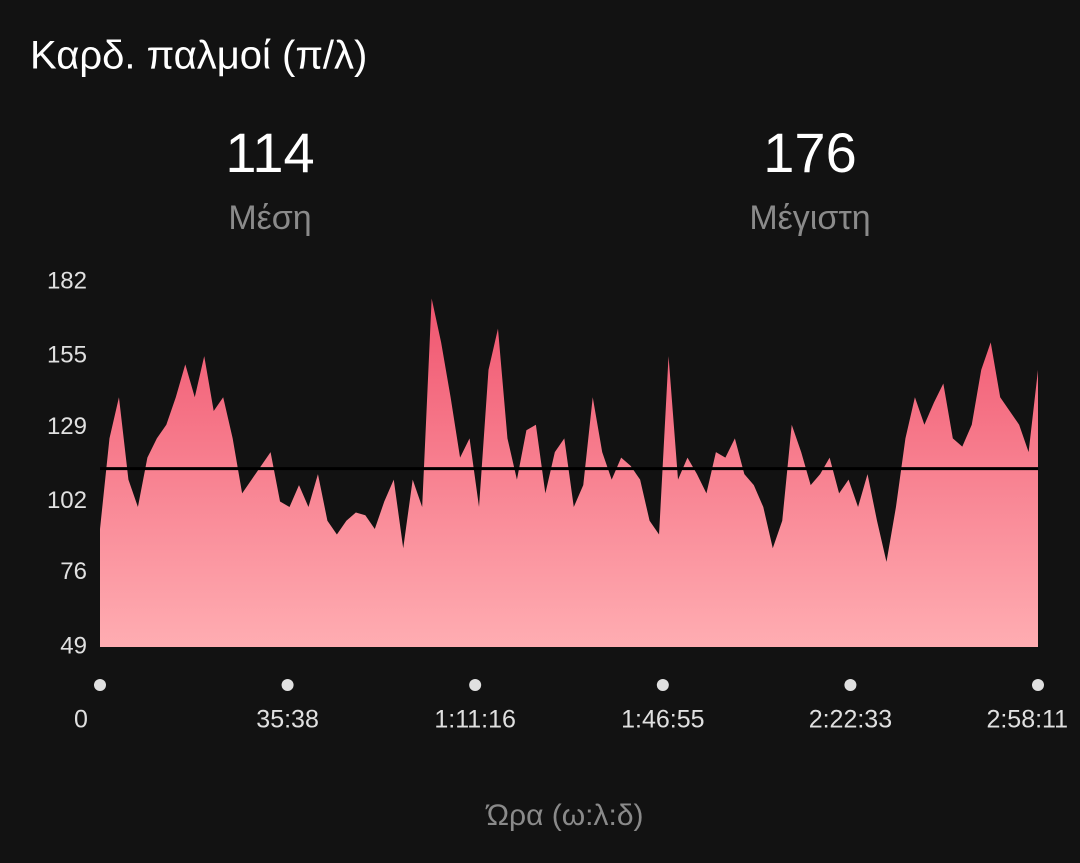  Describe the element at coordinates (475, 720) in the screenshot. I see `x-tick-label: 1:11:16` at that location.